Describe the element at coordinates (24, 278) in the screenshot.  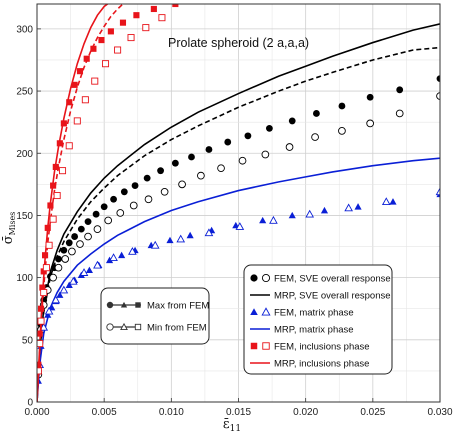
I see `y-tick-label: 100` at that location.